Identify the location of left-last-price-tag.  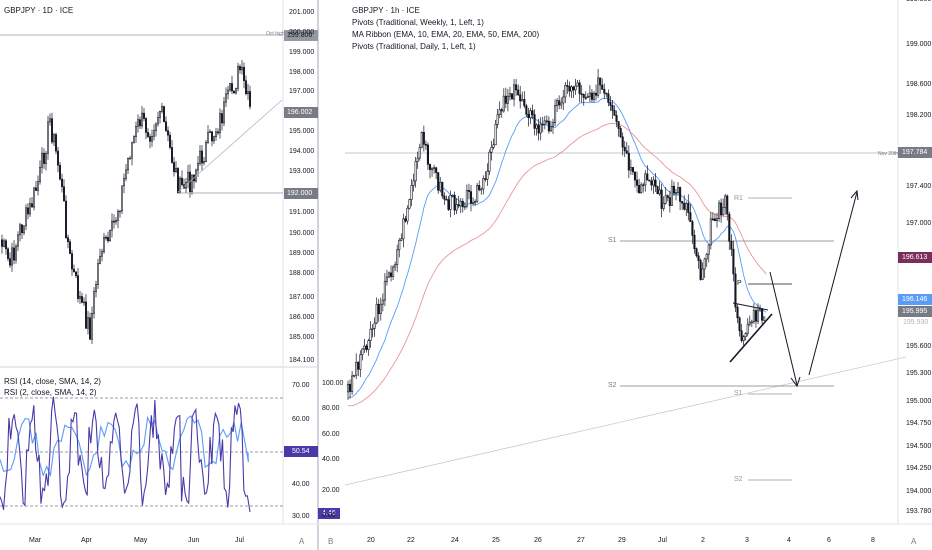
(301, 112).